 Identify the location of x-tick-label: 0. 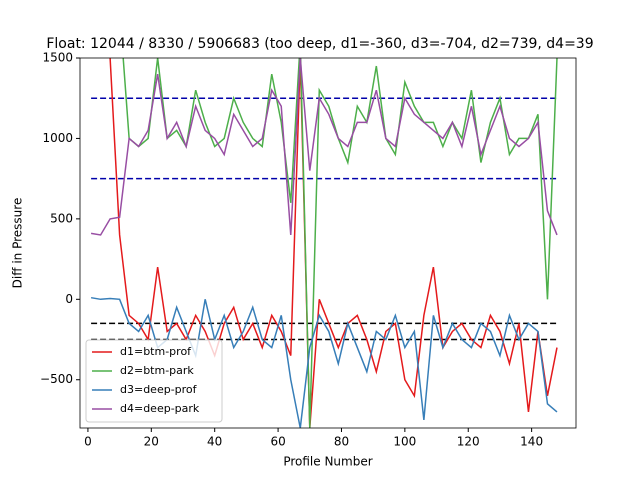
(88, 442).